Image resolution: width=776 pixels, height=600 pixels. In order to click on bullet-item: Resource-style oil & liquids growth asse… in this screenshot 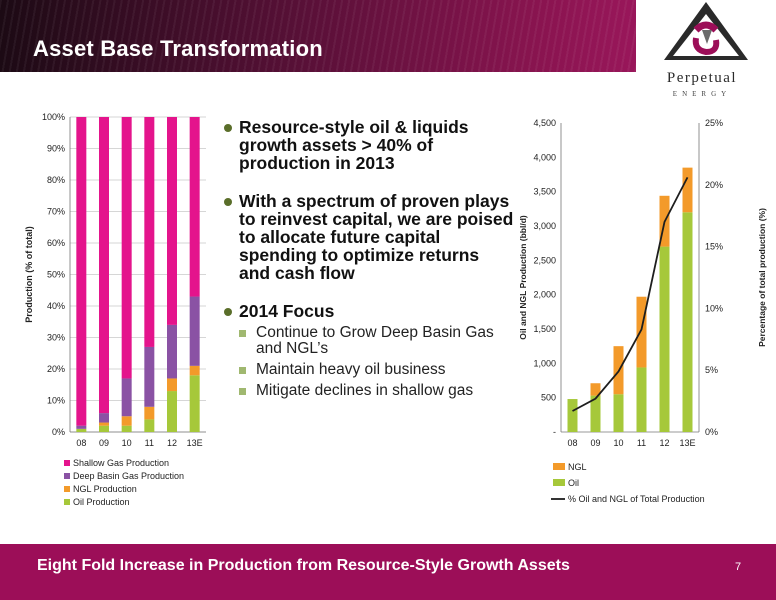, I will do `click(369, 145)`.